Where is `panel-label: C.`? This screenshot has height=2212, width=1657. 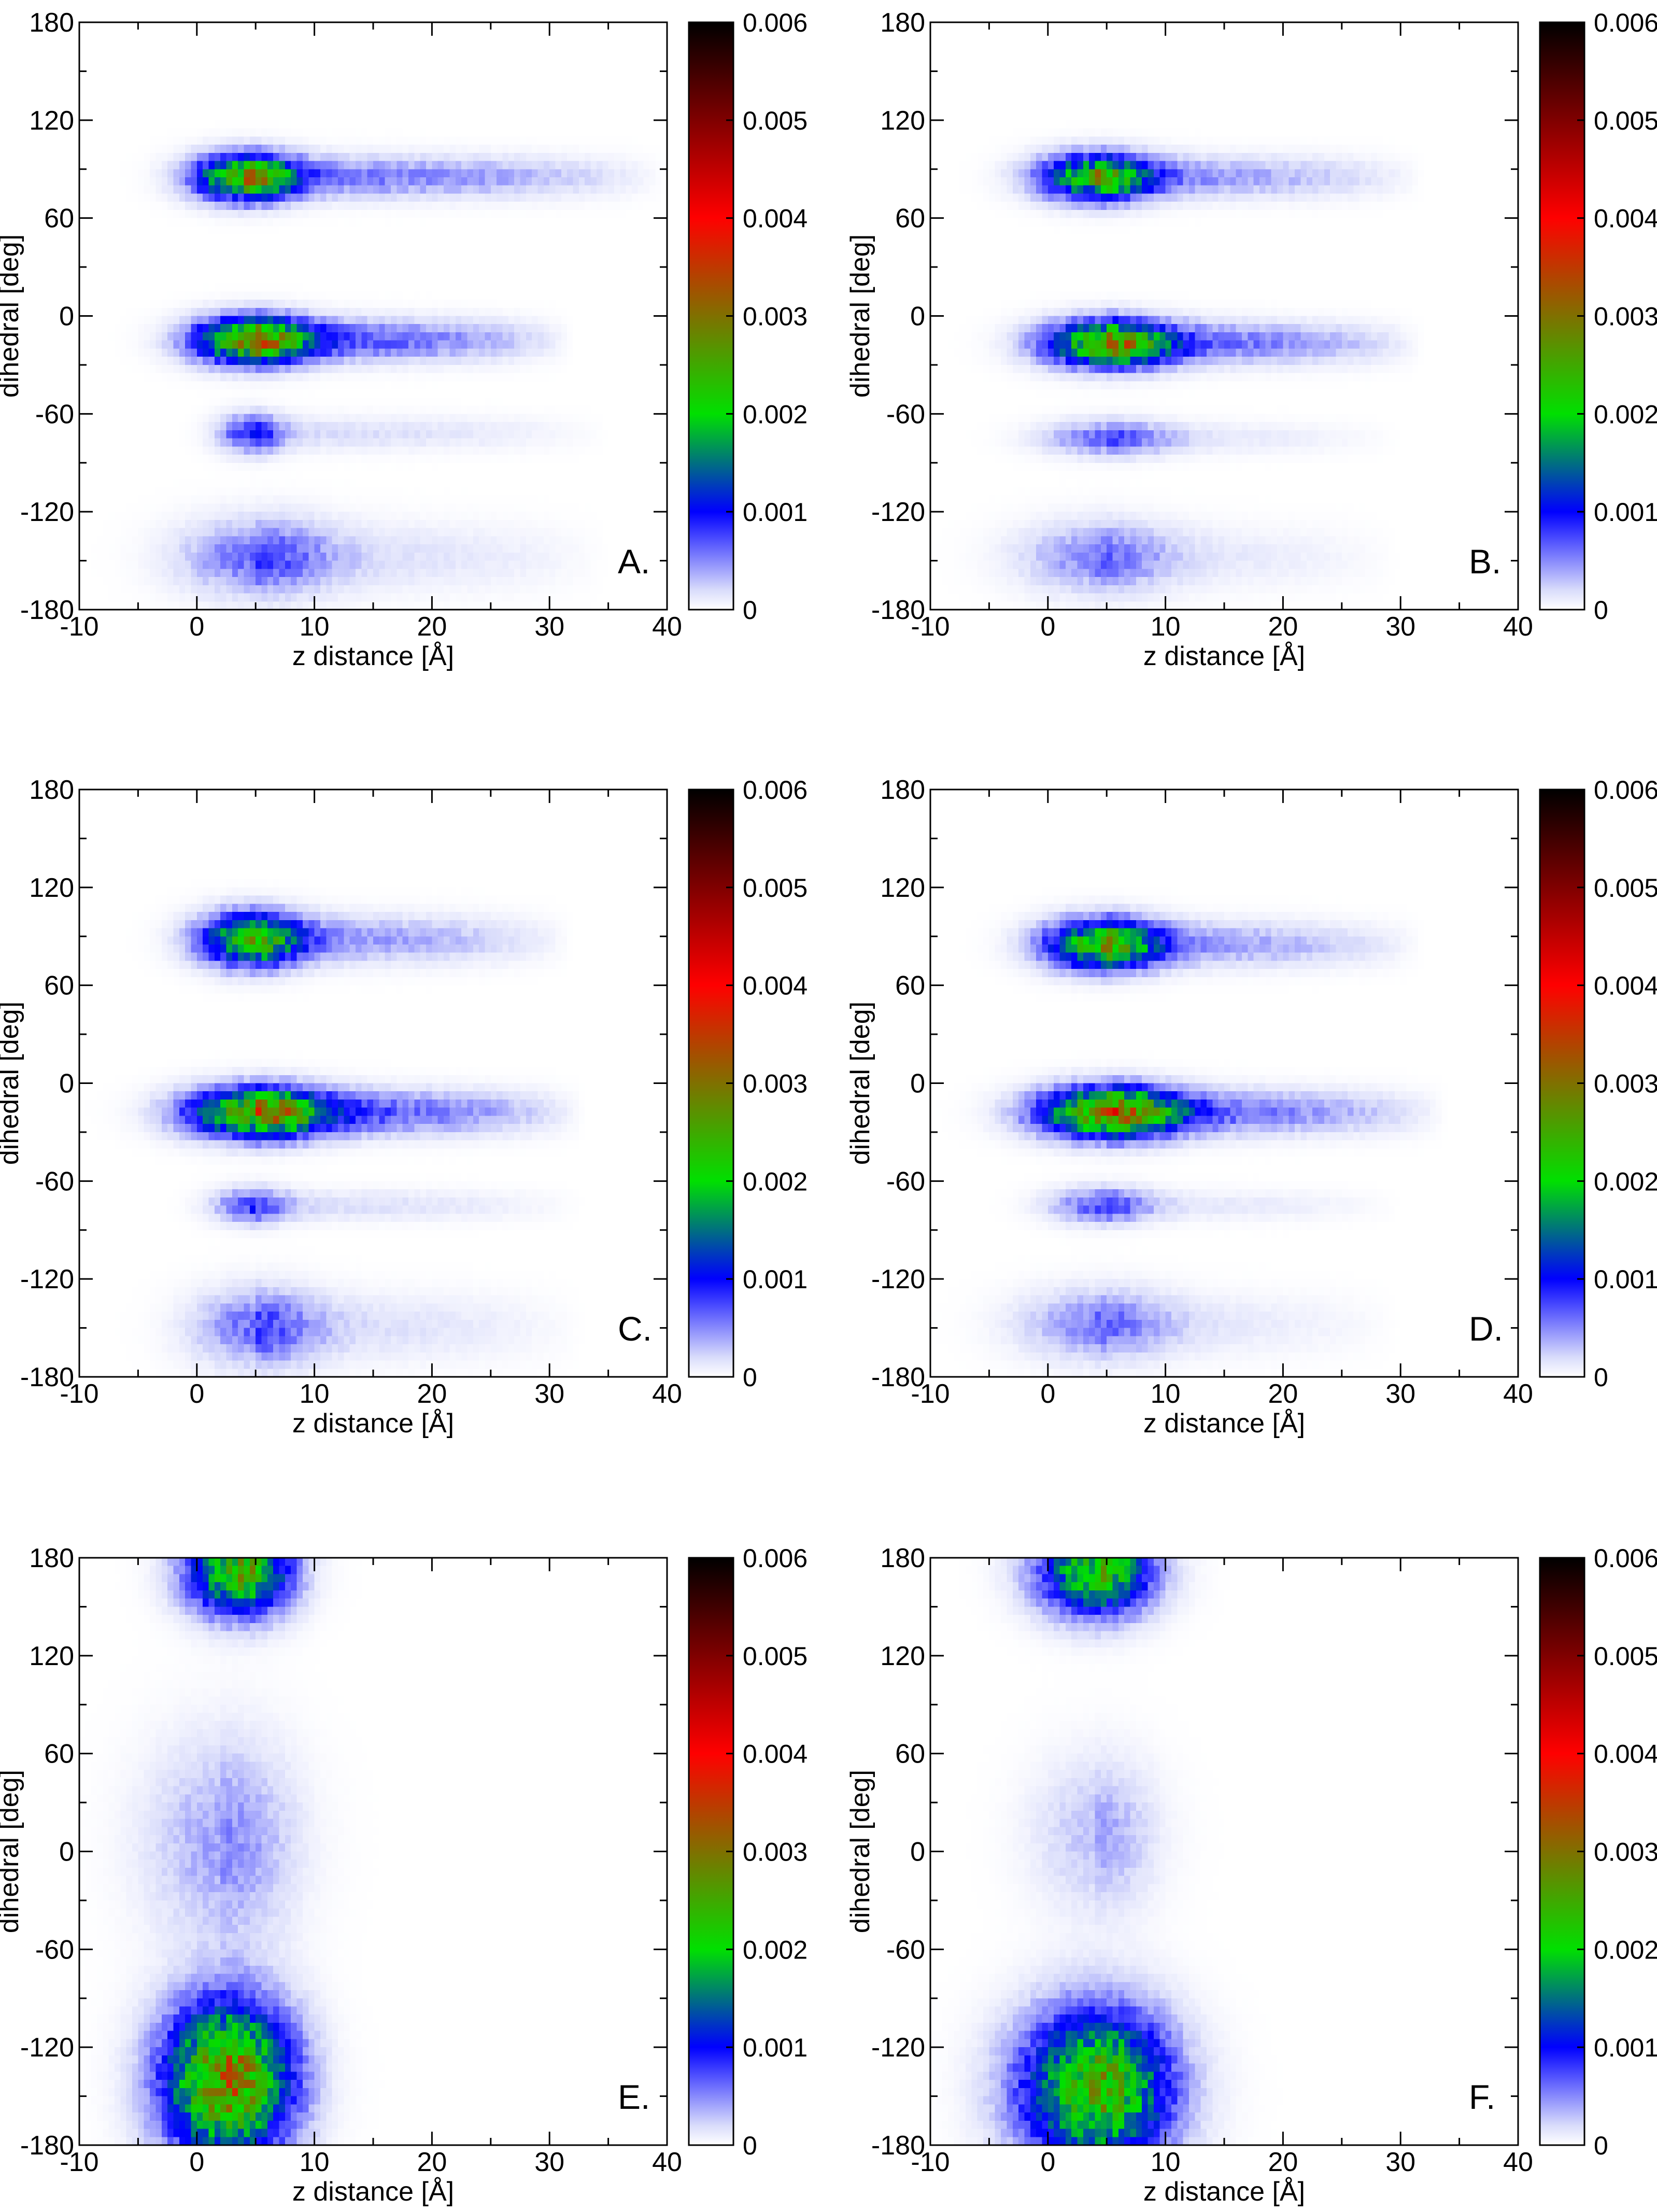
panel-label: C. is located at coordinates (635, 1328).